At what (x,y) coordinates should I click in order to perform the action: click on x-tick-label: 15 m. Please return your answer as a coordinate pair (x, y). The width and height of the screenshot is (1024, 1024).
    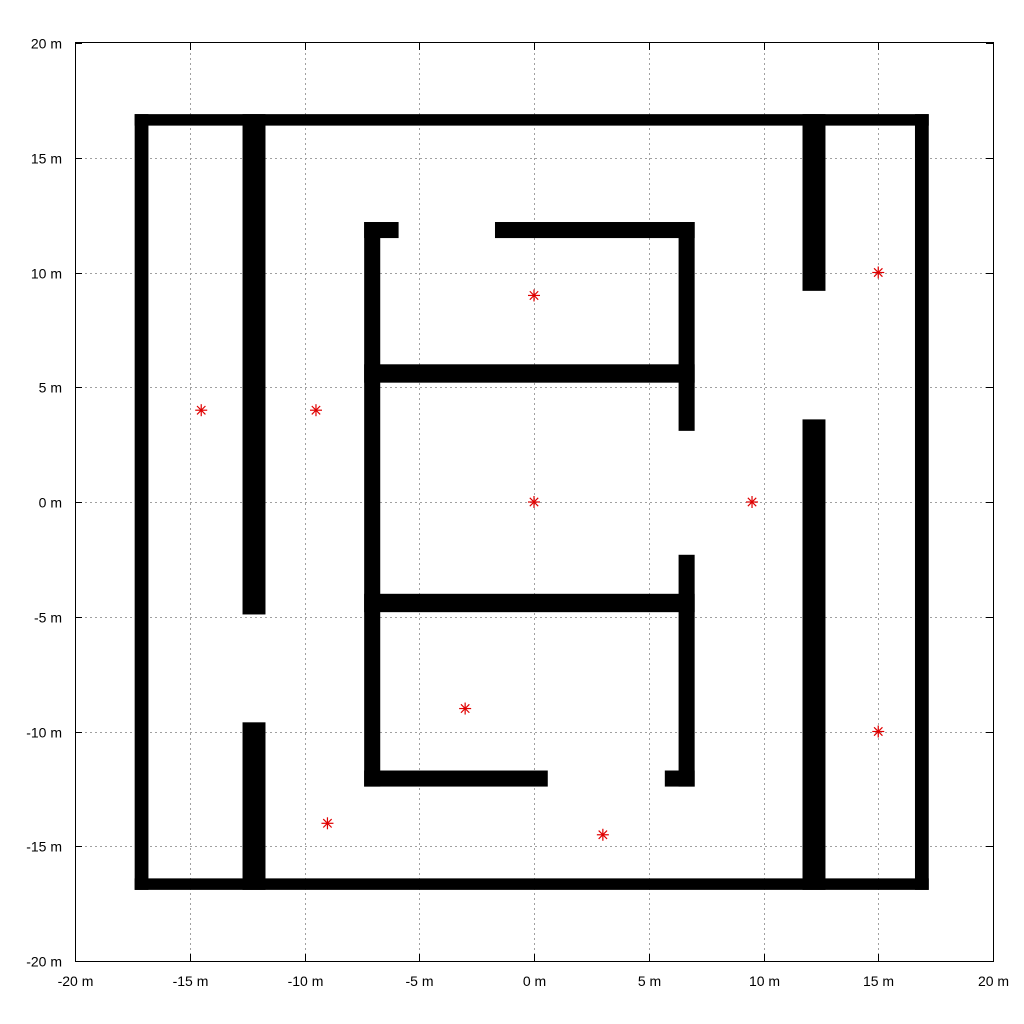
    Looking at the image, I should click on (878, 981).